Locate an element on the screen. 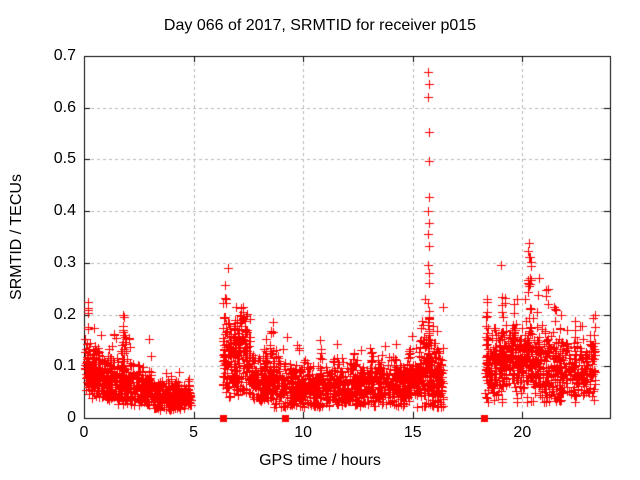 This screenshot has height=480, width=640. y-tick-label: 0 is located at coordinates (71, 417).